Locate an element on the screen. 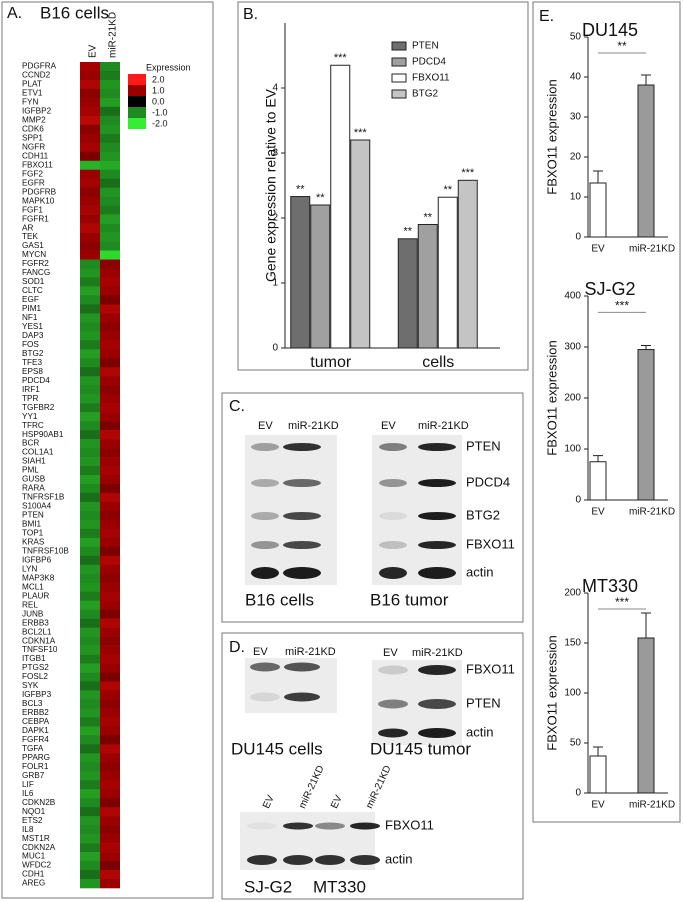 The width and height of the screenshot is (683, 902). gene-label: PIM1 is located at coordinates (32, 308).